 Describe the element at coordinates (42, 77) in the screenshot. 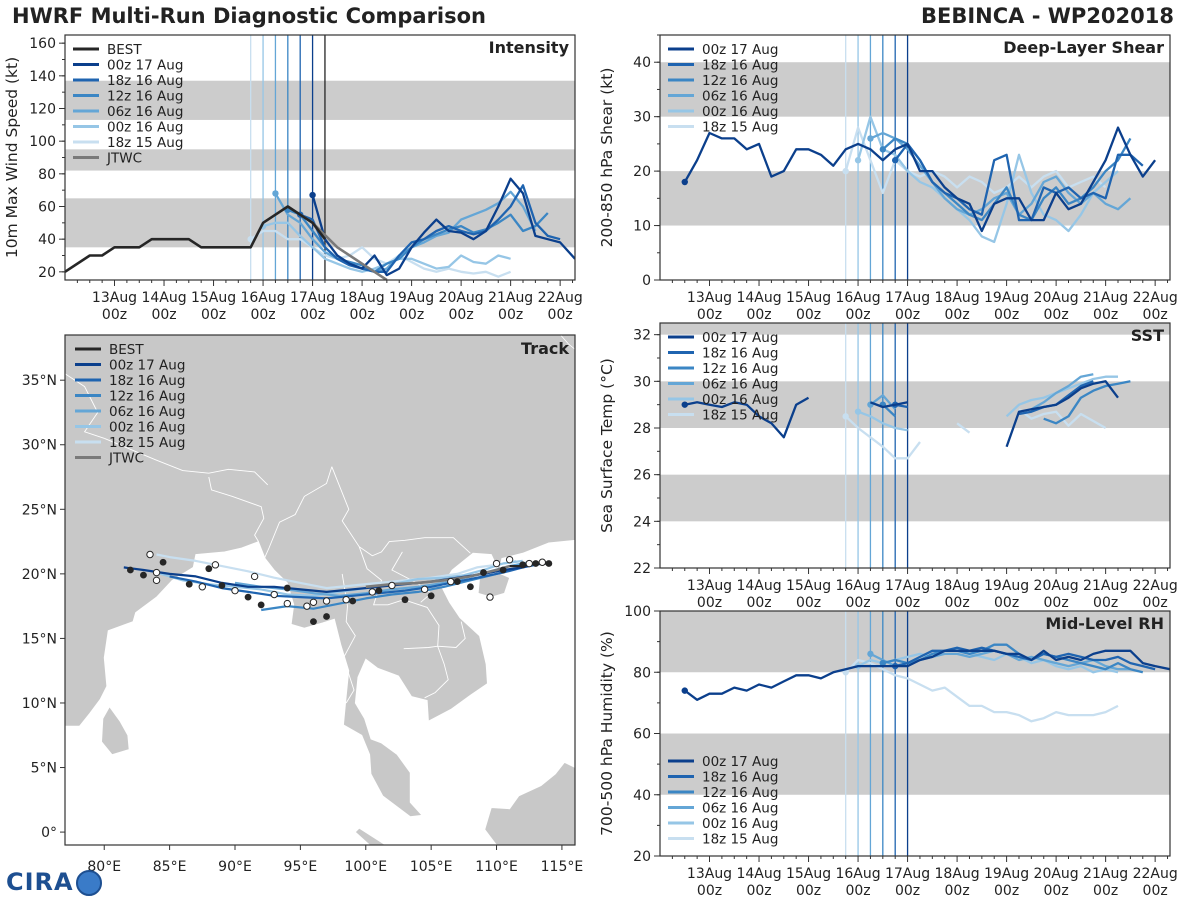

I see `y-tick-label: 140` at that location.